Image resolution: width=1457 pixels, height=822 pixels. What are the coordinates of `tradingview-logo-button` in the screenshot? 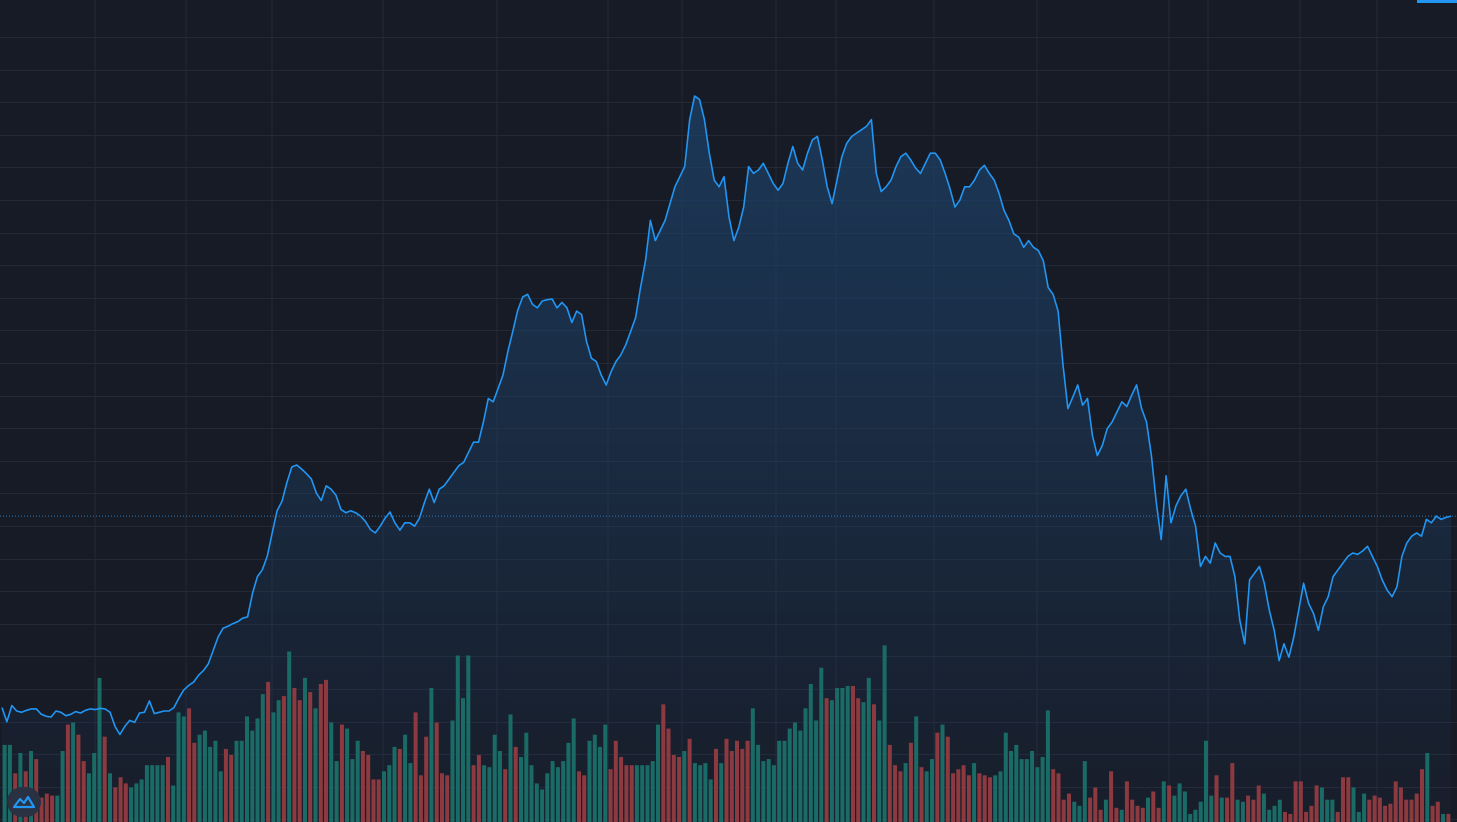 It's located at (24, 802).